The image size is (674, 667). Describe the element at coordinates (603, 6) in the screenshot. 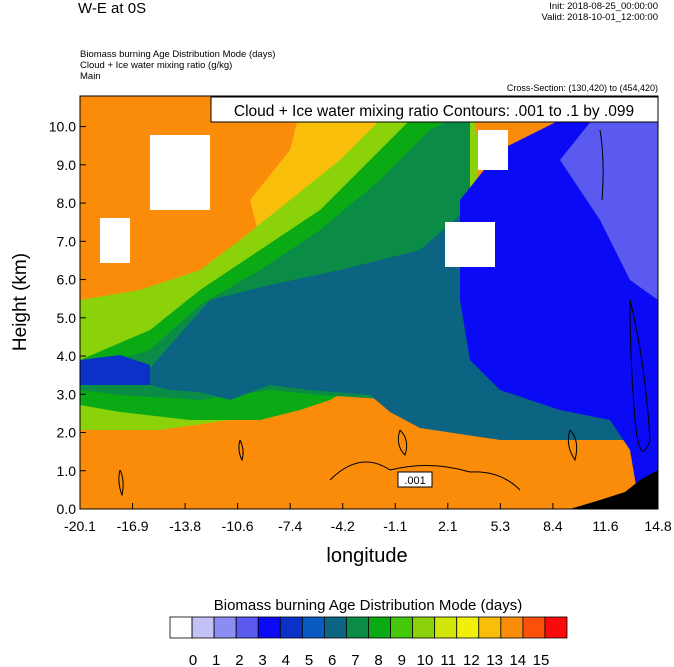

I see `init-time: Init: 2018-08-25_00:00:00` at that location.